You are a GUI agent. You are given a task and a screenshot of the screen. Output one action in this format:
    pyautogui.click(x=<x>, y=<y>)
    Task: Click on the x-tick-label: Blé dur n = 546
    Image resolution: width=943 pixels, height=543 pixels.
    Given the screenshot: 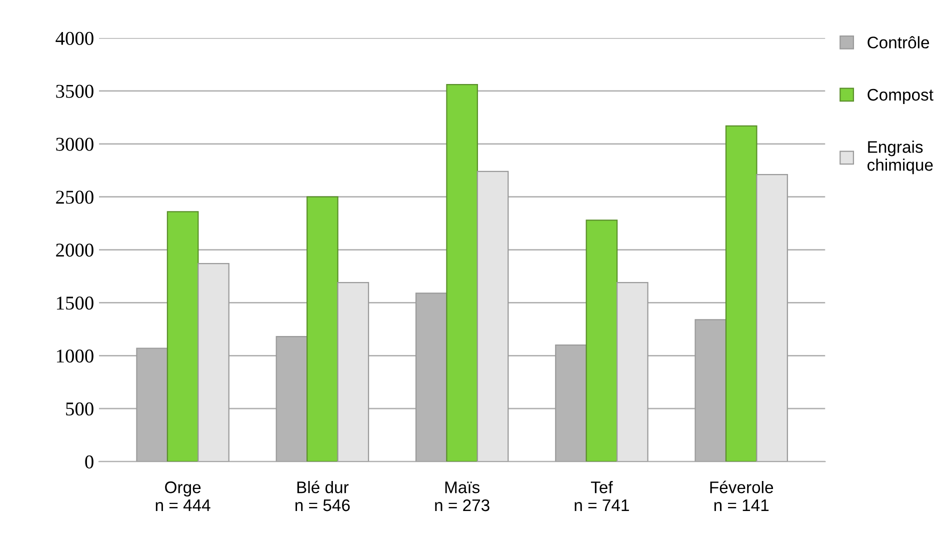 What is the action you would take?
    pyautogui.click(x=323, y=496)
    